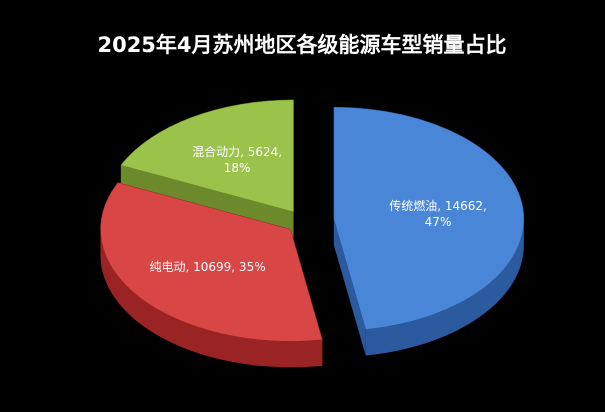  Describe the element at coordinates (349, 287) in the screenshot. I see `slice-side` at that location.